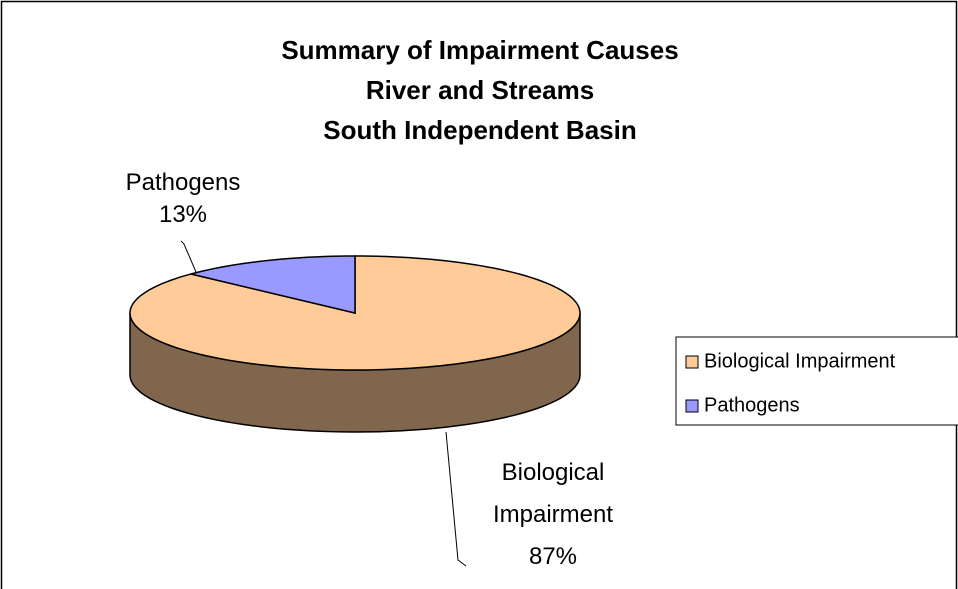 This screenshot has height=589, width=958. What do you see at coordinates (355, 344) in the screenshot?
I see `pie` at bounding box center [355, 344].